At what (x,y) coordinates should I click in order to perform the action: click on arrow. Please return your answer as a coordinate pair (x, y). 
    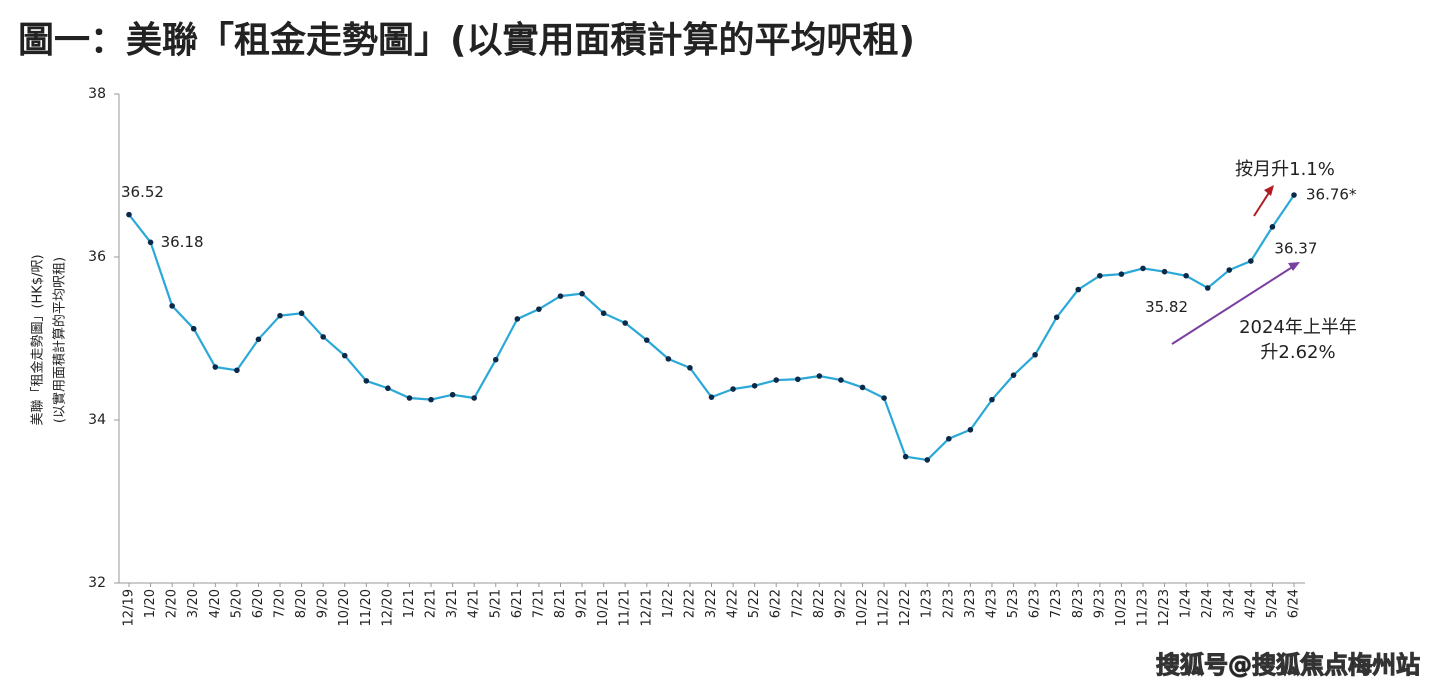
    Looking at the image, I should click on (1233, 305).